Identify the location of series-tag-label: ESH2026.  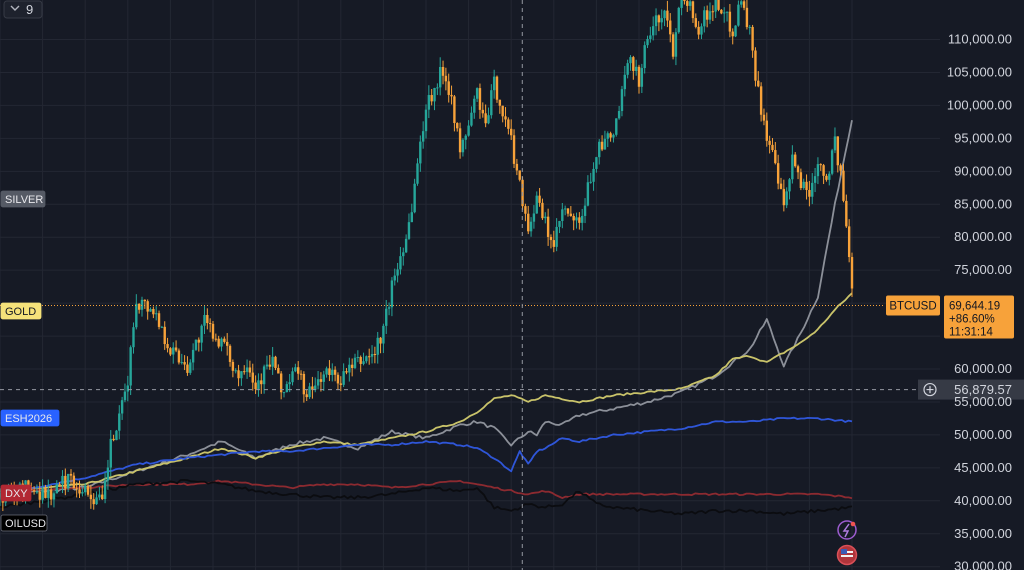
(28, 419).